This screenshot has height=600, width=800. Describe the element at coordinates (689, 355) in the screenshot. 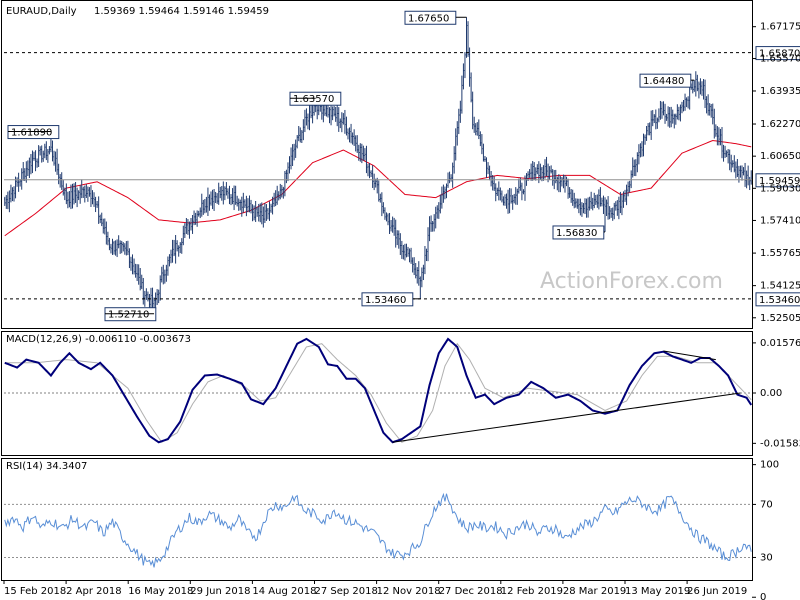

I see `macd-trendline-upper` at that location.